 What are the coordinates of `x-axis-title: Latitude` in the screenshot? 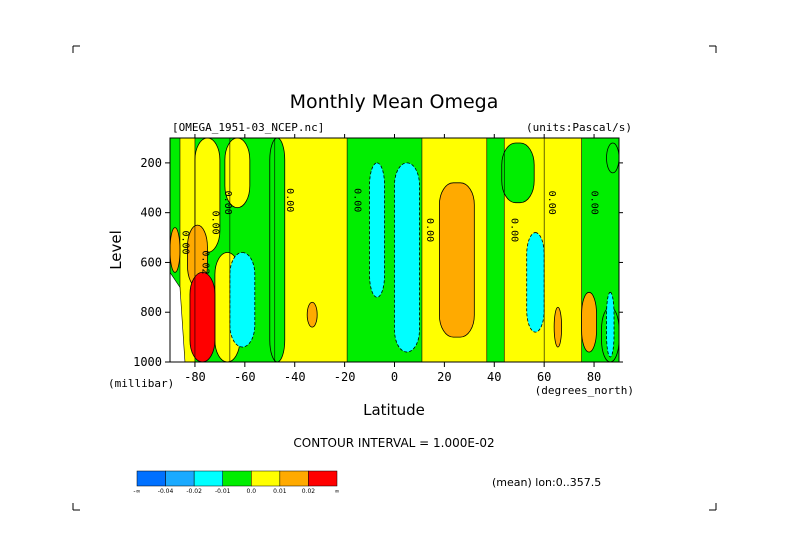 It's located at (394, 410).